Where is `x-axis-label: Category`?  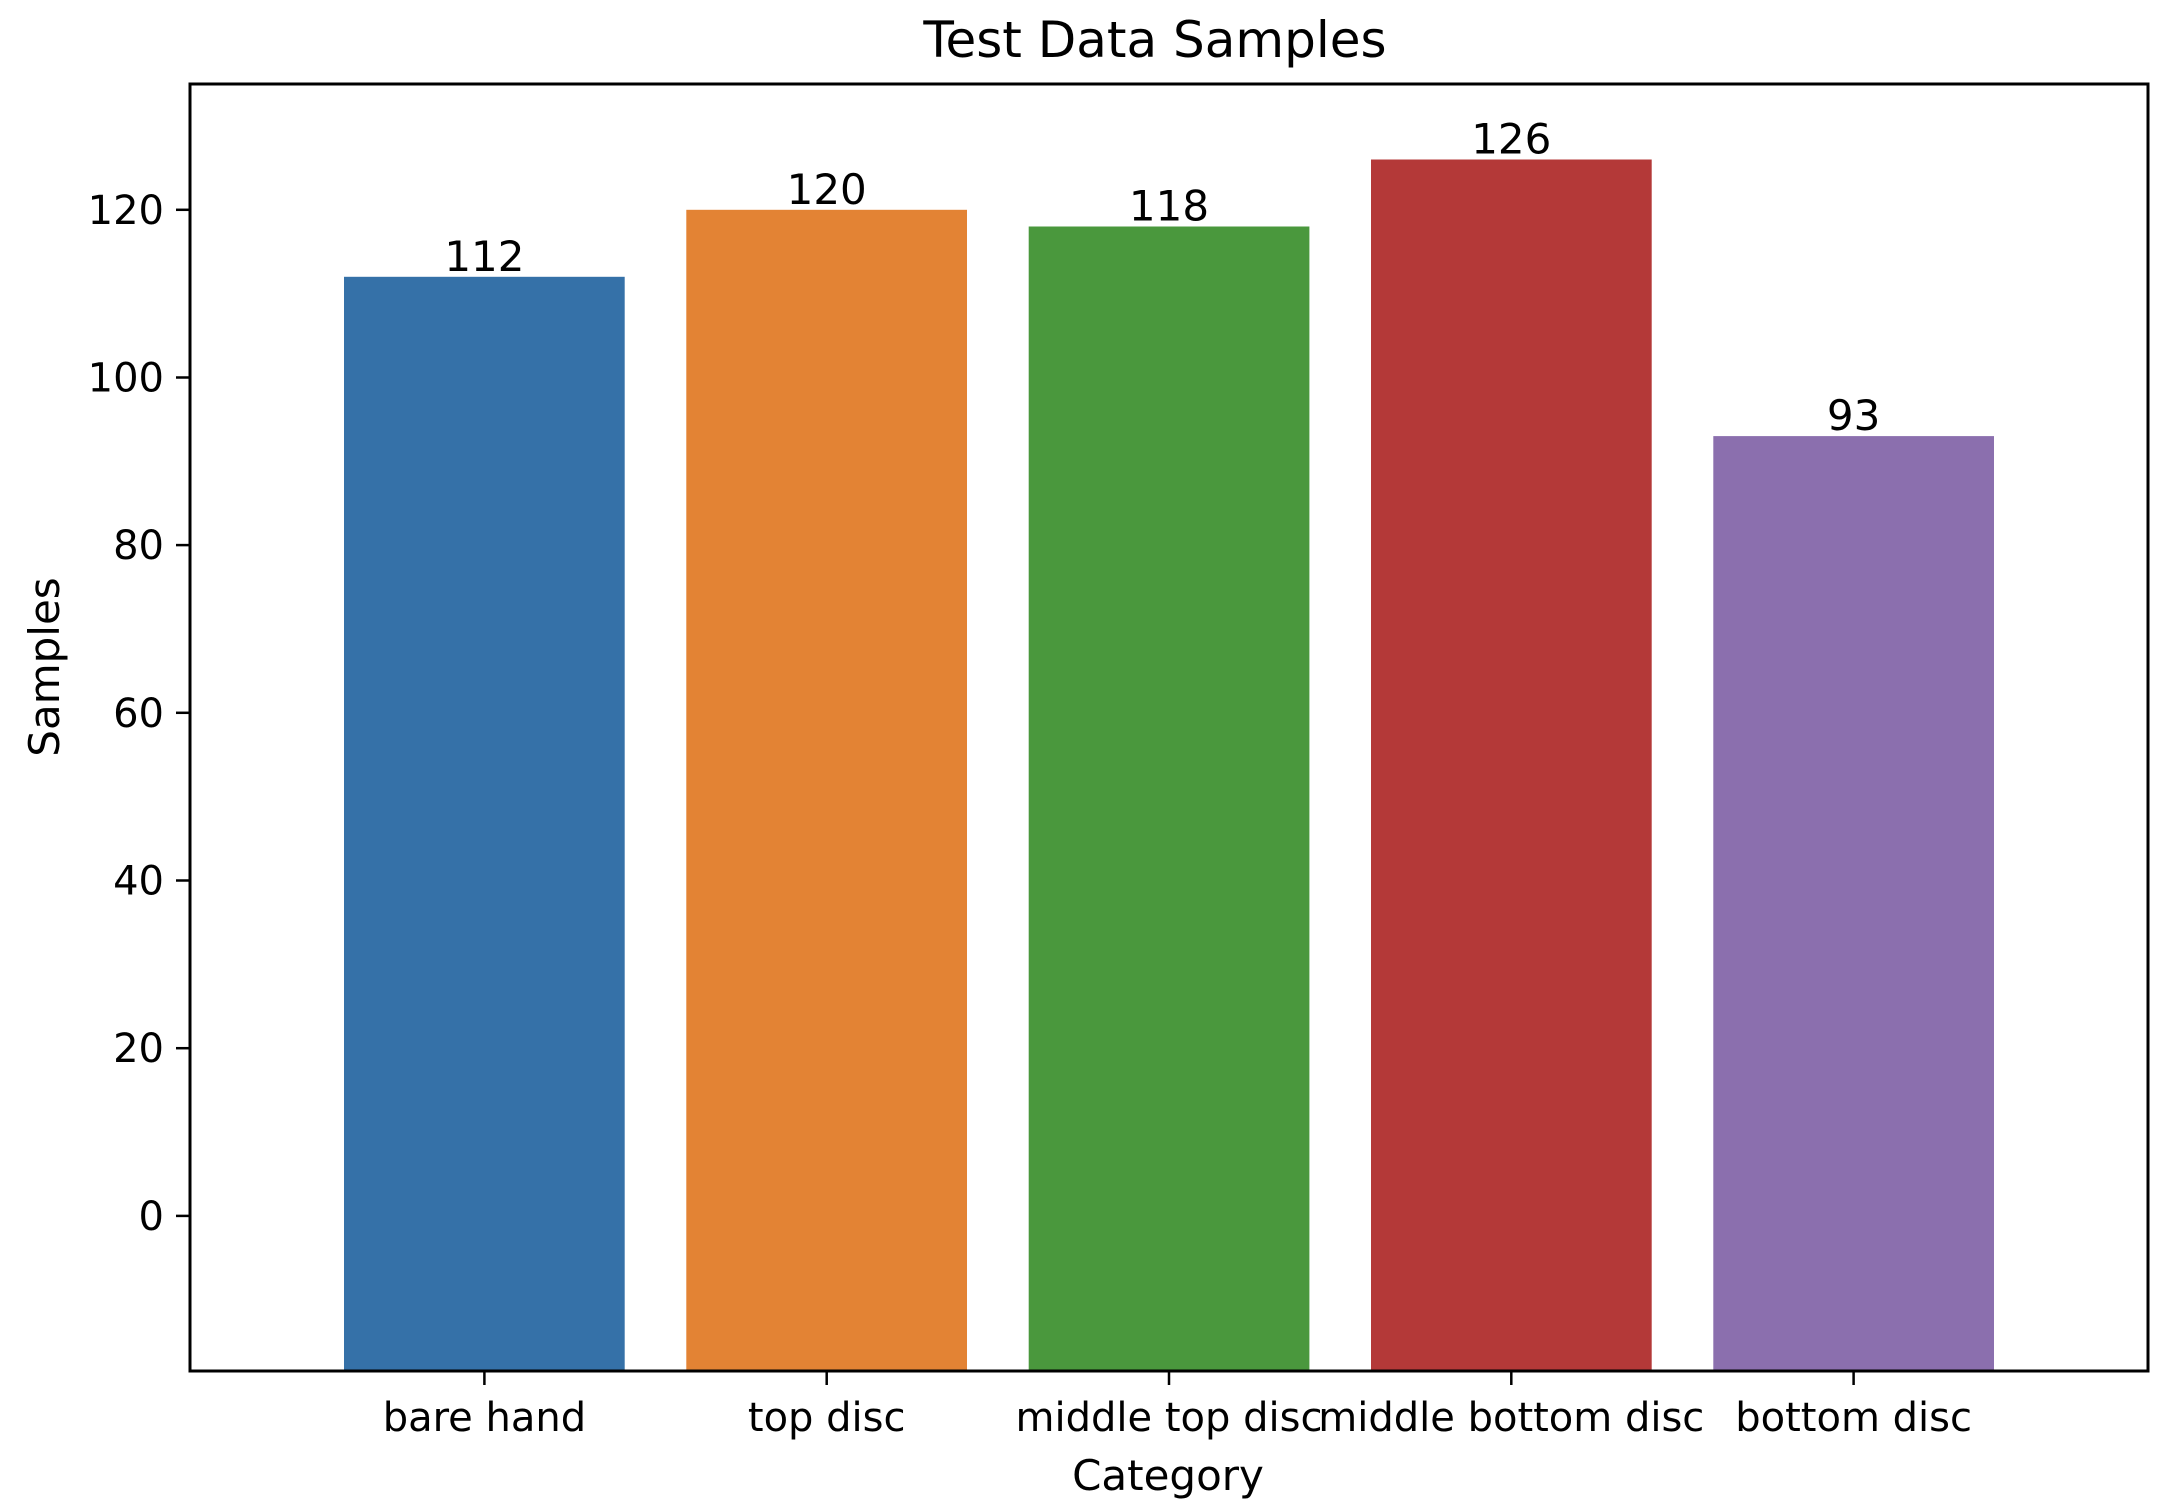
x-axis-label: Category is located at coordinates (1168, 1475).